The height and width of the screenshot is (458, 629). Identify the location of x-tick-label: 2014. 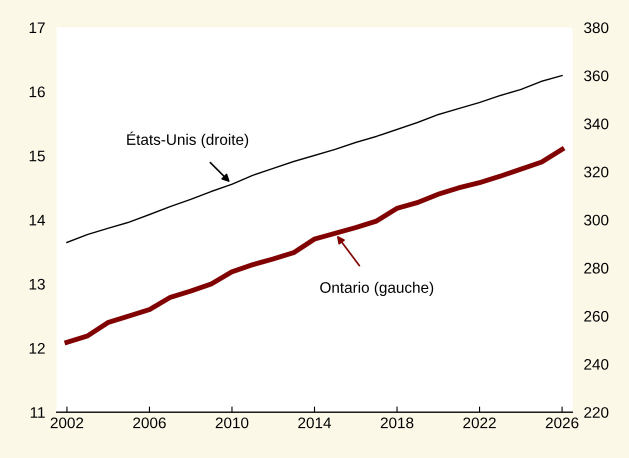
(315, 422).